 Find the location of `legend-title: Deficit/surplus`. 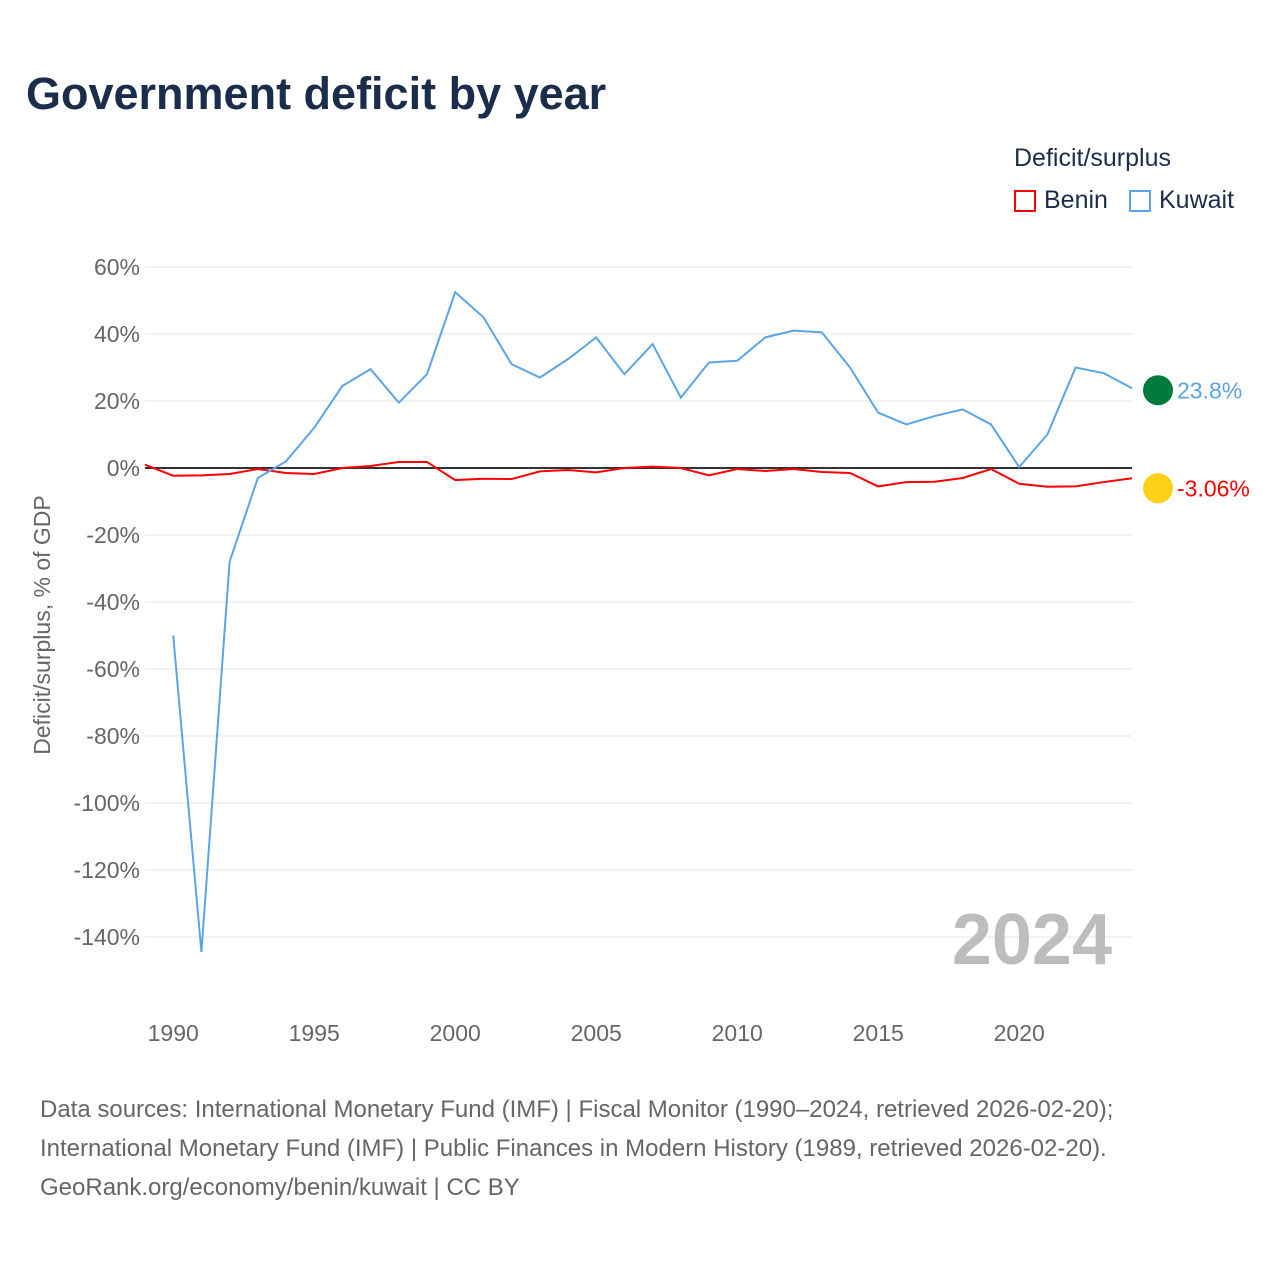

legend-title: Deficit/surplus is located at coordinates (1092, 158).